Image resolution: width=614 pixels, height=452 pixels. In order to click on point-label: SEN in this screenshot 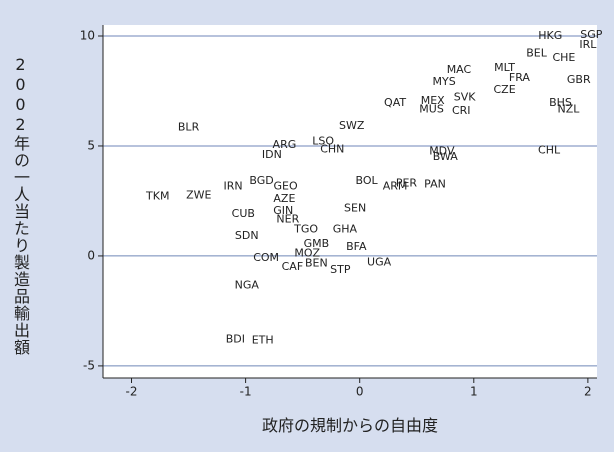, I will do `click(355, 208)`.